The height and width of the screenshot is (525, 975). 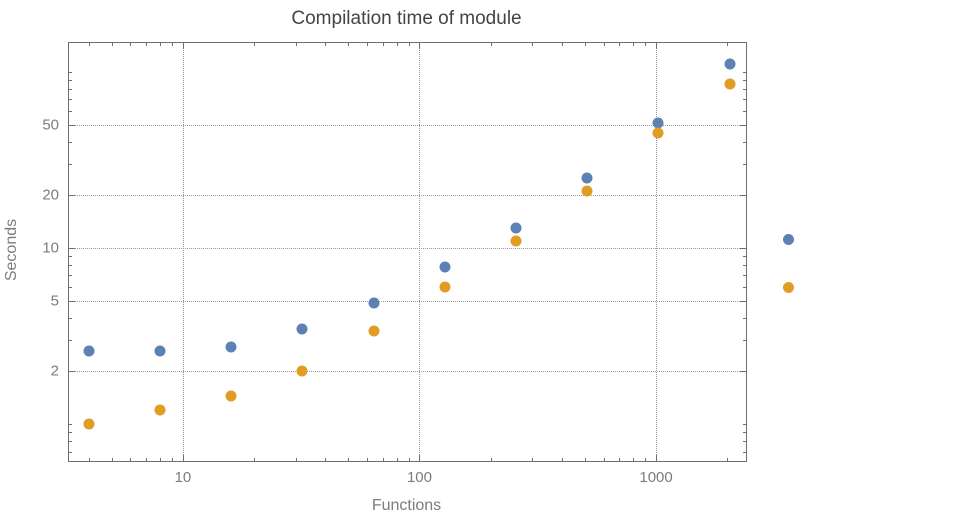 What do you see at coordinates (50, 125) in the screenshot?
I see `y-tick-label: 50` at bounding box center [50, 125].